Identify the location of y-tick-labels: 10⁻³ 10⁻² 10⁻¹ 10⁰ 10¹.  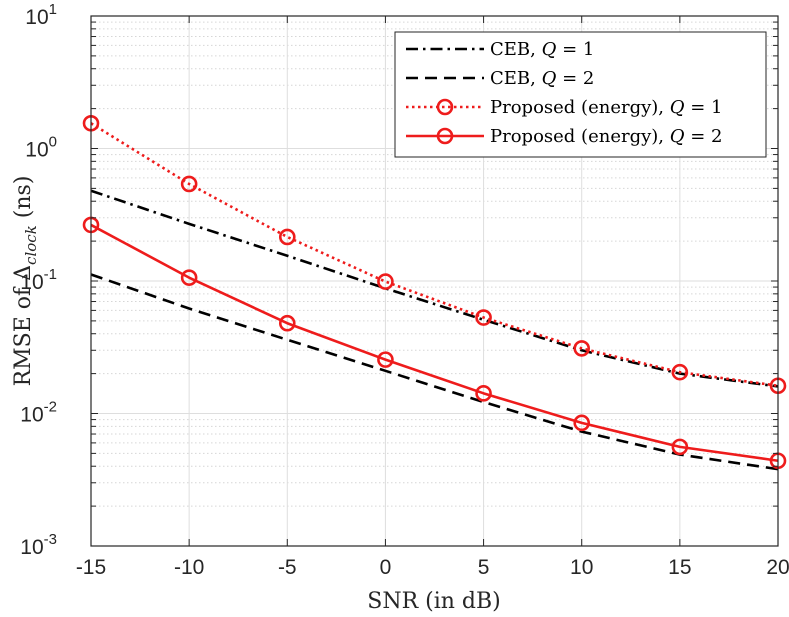
(38, 280).